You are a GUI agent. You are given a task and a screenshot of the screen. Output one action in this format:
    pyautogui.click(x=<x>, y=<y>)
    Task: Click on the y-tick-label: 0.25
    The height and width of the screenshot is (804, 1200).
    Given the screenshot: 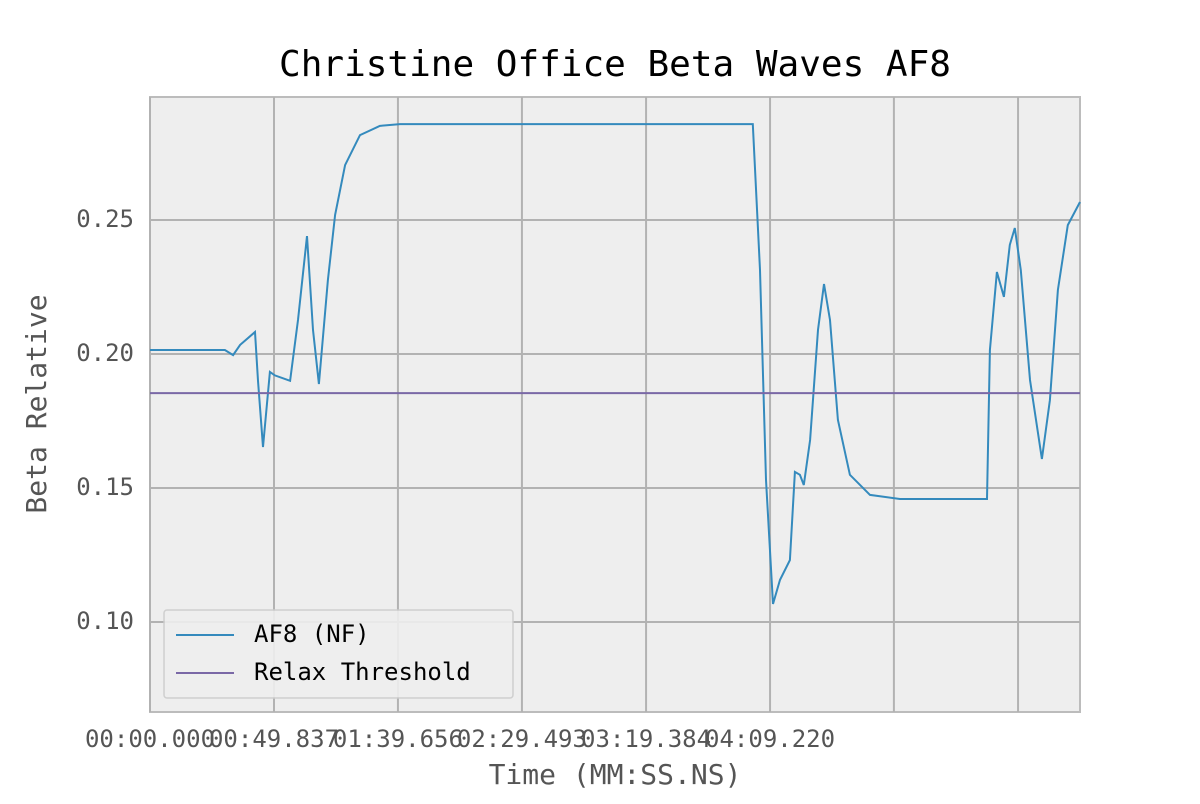 What is the action you would take?
    pyautogui.click(x=105, y=219)
    